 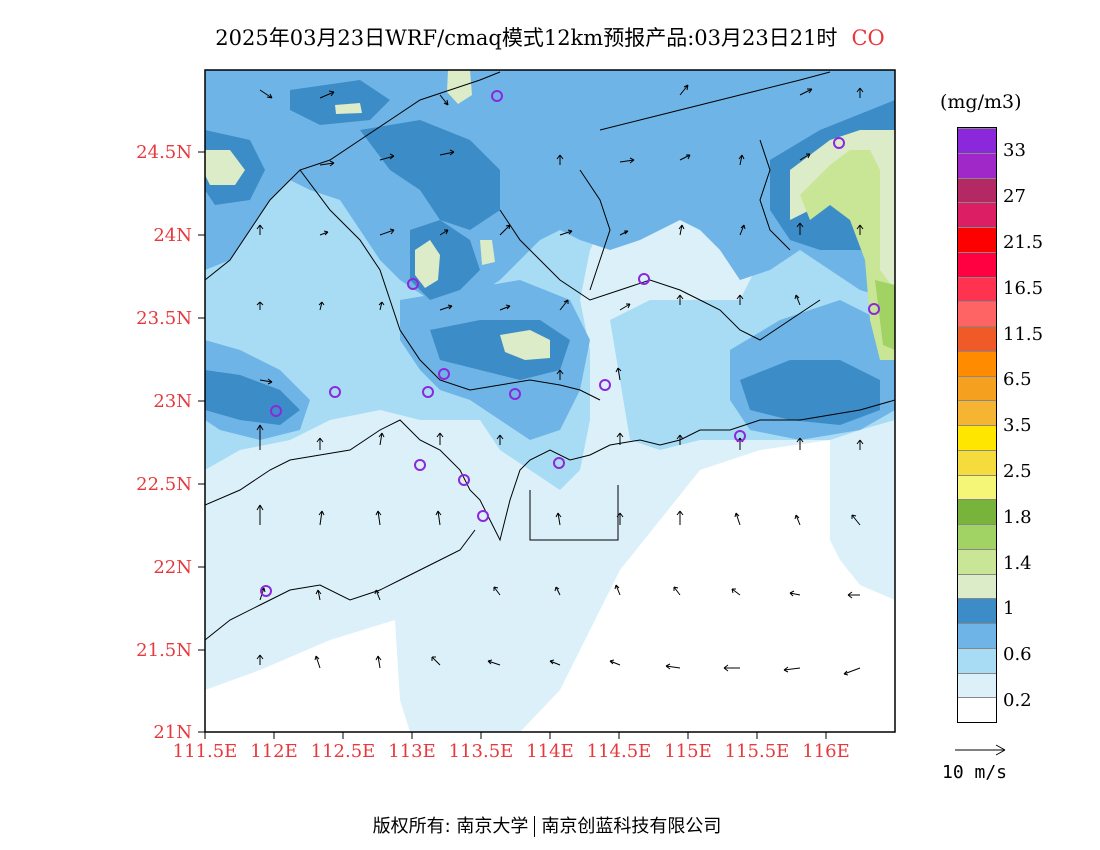 I want to click on reference-arrow, so click(x=980, y=750).